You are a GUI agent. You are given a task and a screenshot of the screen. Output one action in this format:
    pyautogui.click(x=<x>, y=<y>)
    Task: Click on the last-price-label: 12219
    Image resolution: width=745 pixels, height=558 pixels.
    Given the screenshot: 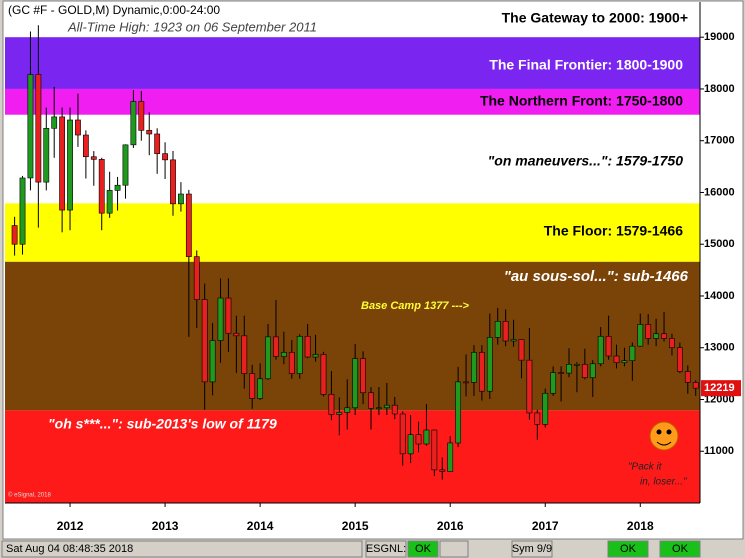 What is the action you would take?
    pyautogui.click(x=719, y=388)
    